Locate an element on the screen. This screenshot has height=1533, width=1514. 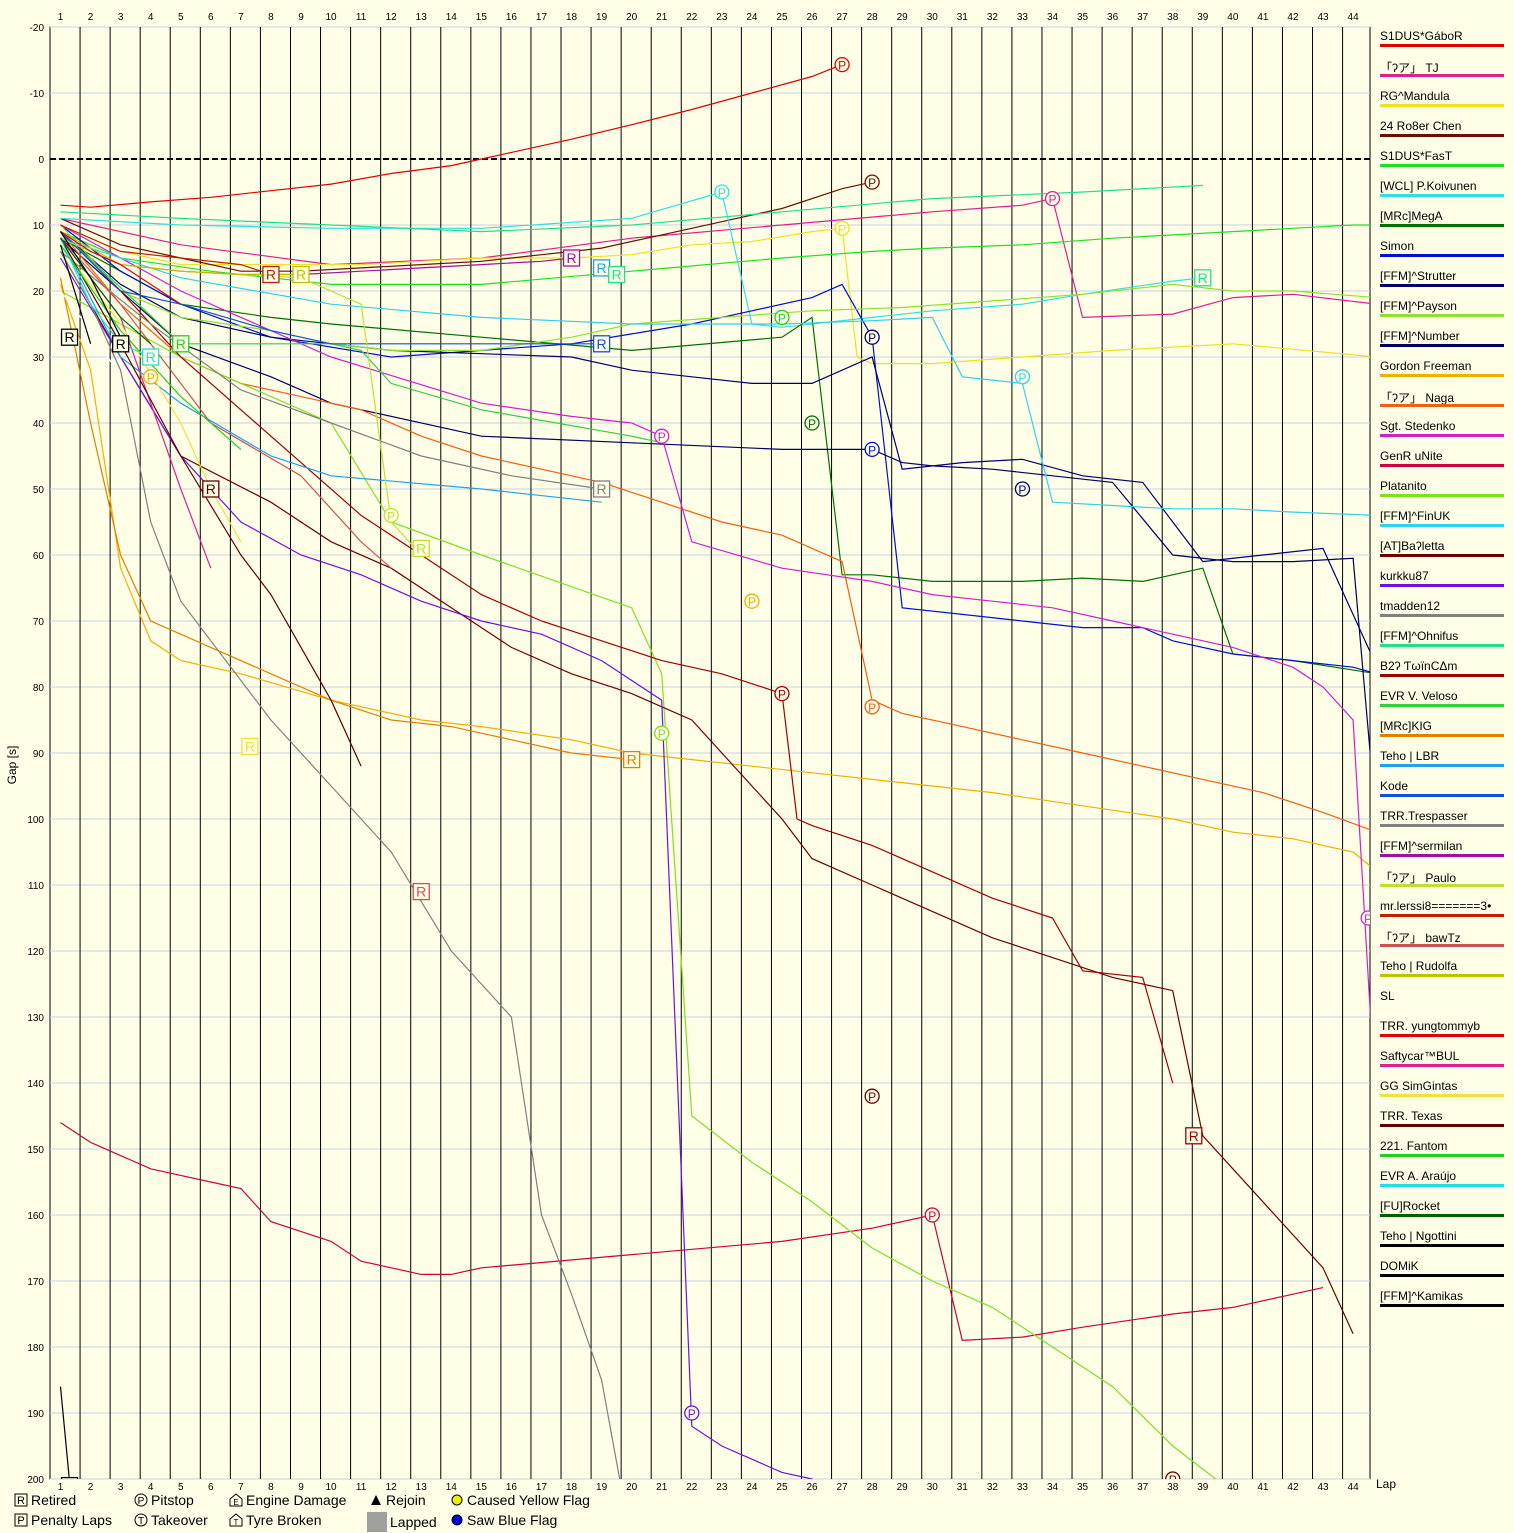
x-tick-label-bottom: 34 is located at coordinates (1053, 1487).